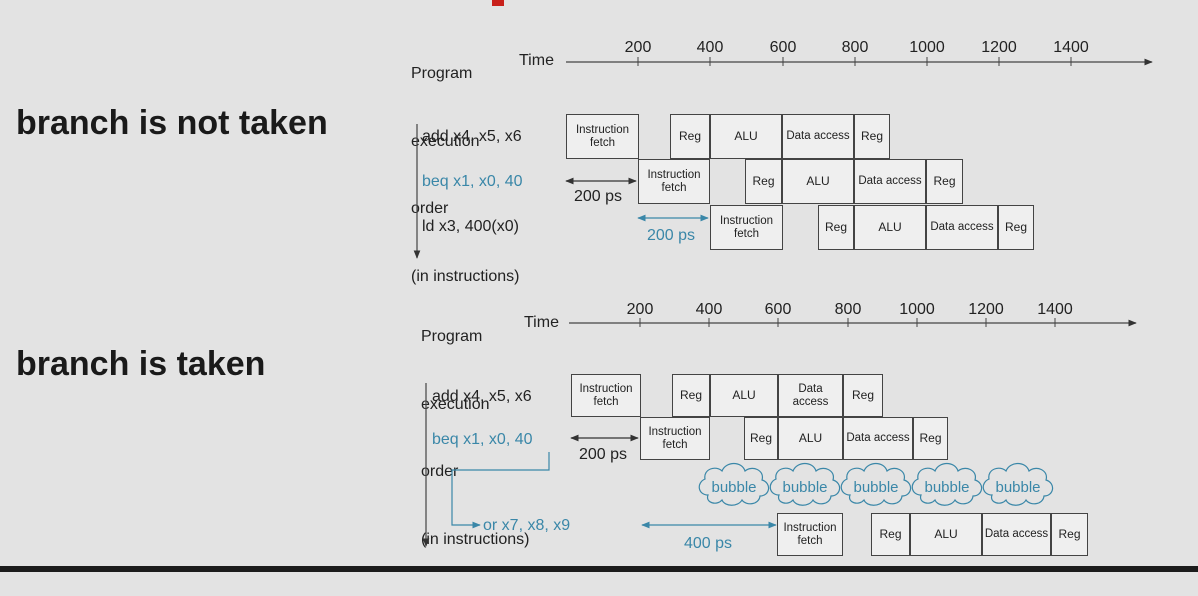  Describe the element at coordinates (500, 490) in the screenshot. I see `branch-target-arrow` at that location.